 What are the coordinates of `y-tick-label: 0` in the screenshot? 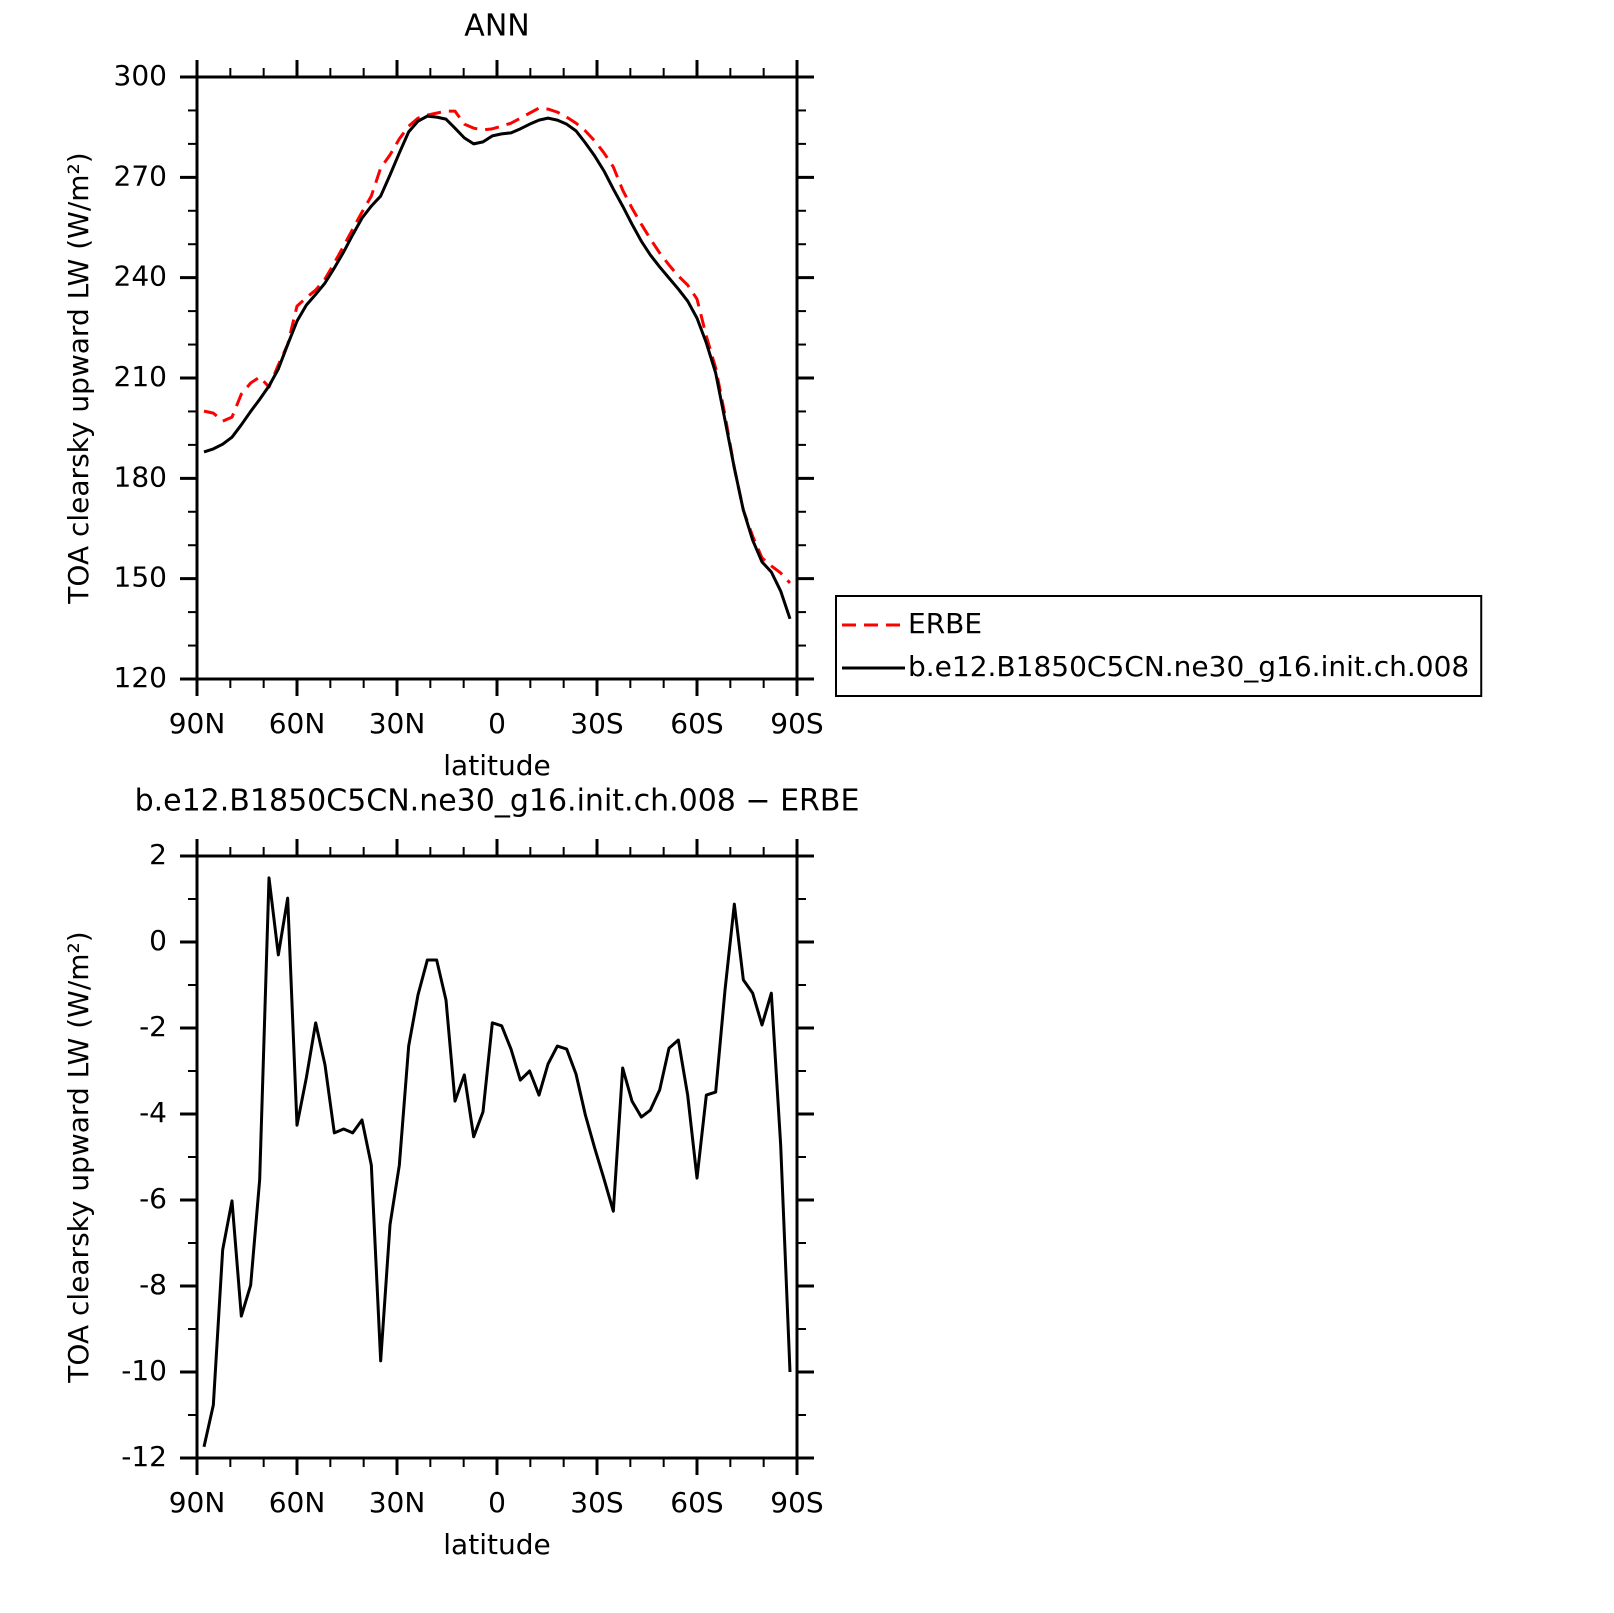 It's located at (158, 940).